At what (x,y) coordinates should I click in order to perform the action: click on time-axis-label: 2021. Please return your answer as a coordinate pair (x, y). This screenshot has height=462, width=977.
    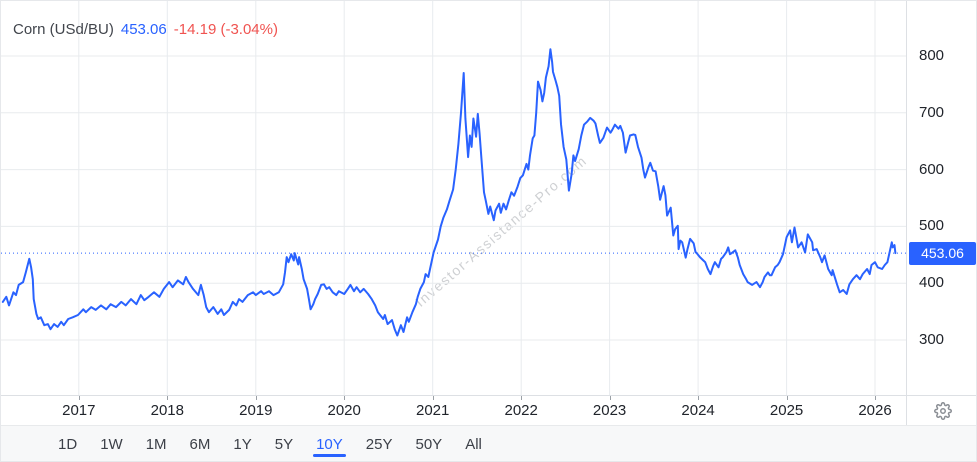
    Looking at the image, I should click on (433, 410).